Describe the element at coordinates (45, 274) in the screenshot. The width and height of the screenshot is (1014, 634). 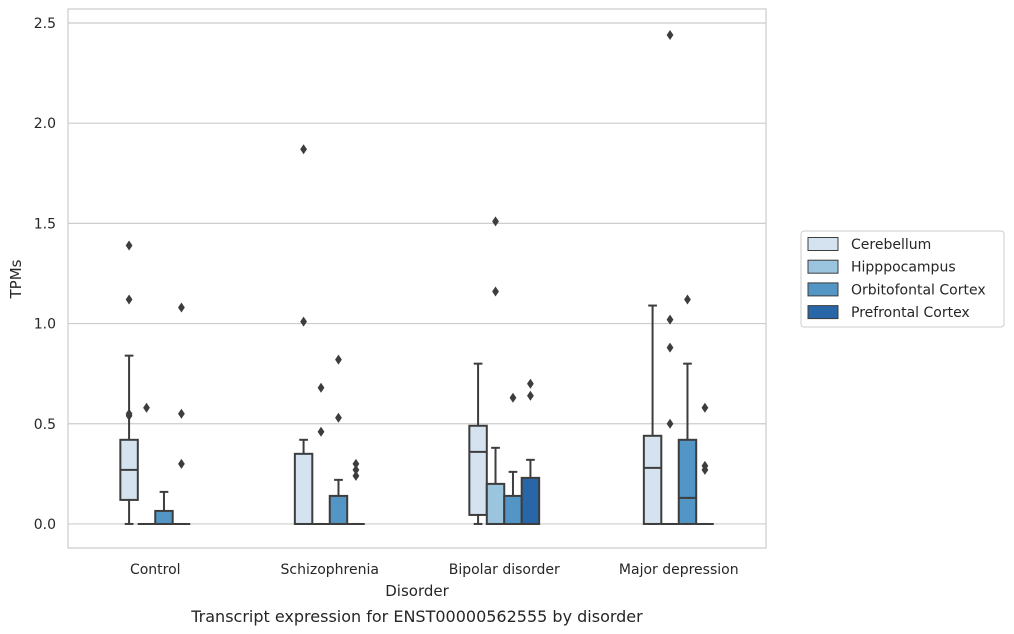
I see `y-tick-labels: 0.0 0.5 1.0 1.5 2.0 2.5` at that location.